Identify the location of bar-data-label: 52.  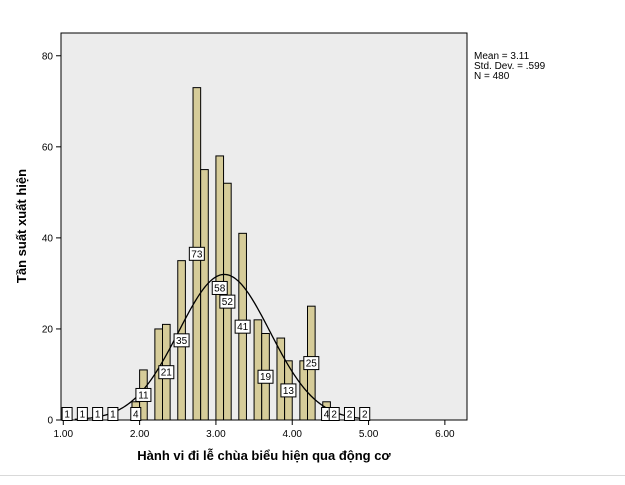
(227, 301).